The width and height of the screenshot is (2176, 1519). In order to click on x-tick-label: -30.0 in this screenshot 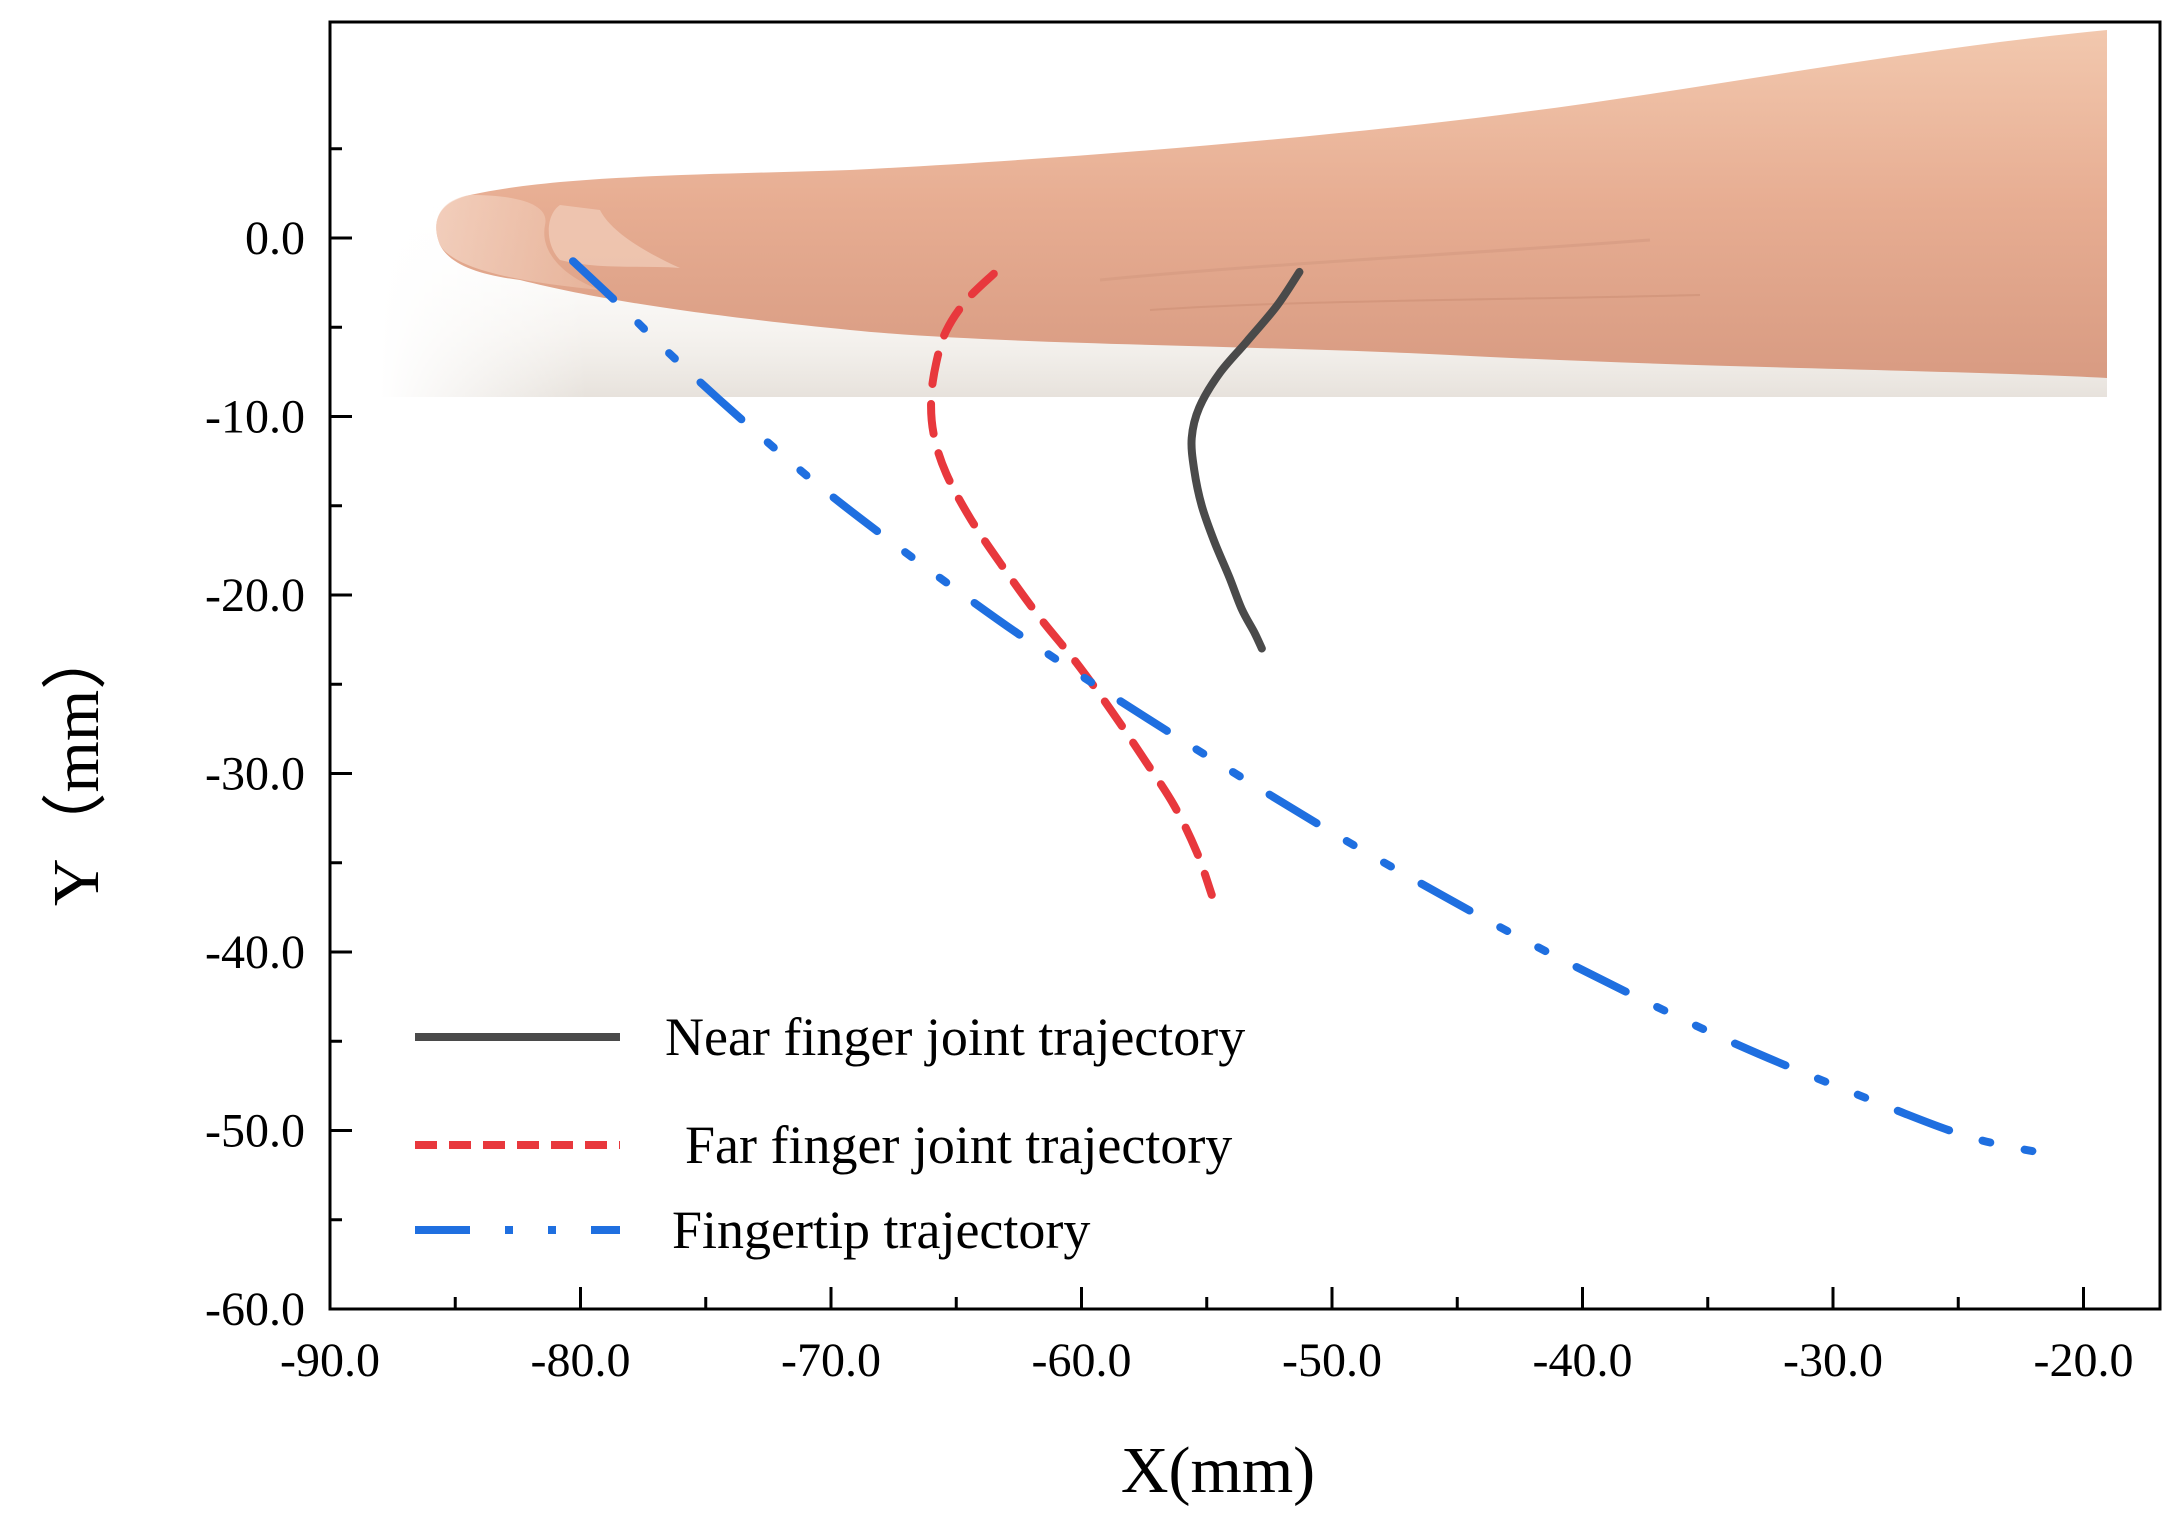, I will do `click(1833, 1360)`.